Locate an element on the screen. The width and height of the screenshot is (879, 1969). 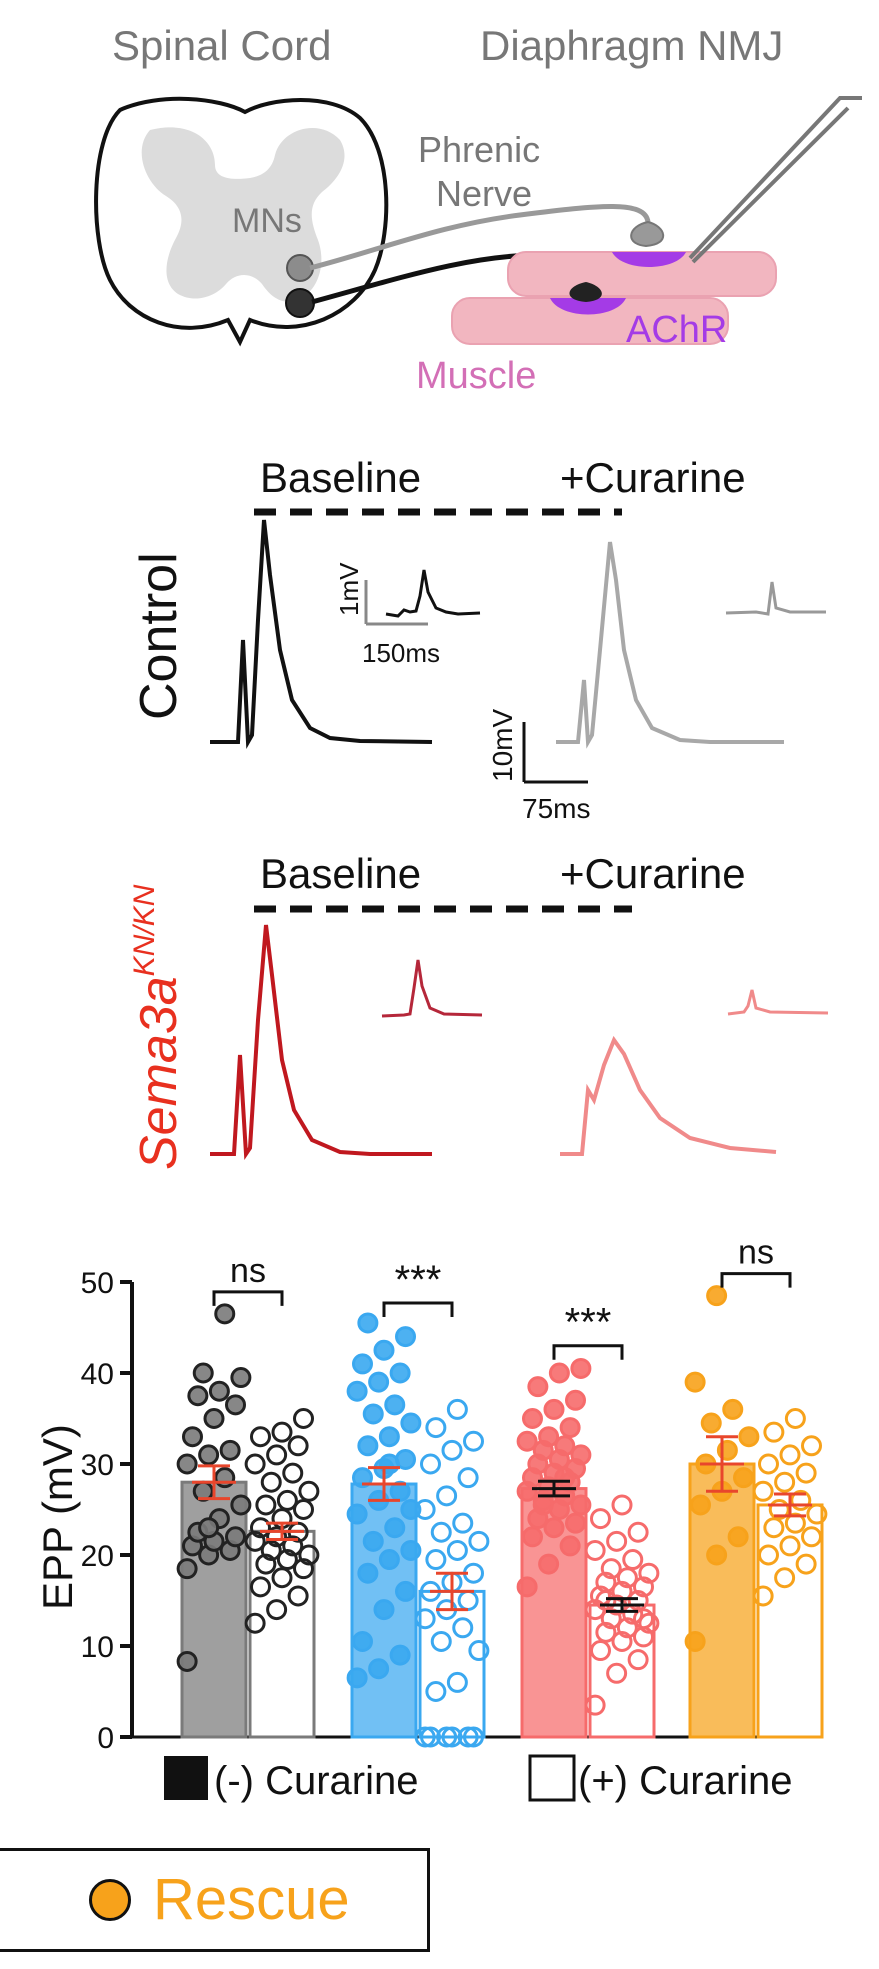
rescue-legend-label: Rescue is located at coordinates (251, 1899).